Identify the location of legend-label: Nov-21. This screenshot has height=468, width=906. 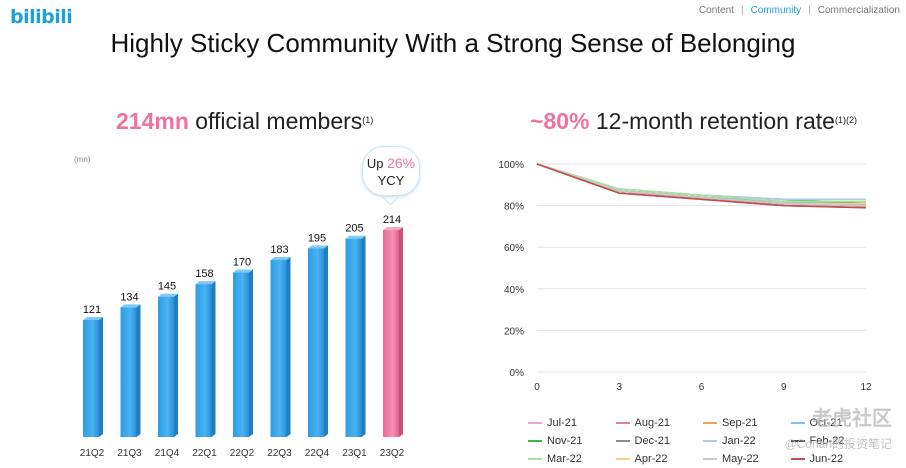
(565, 441).